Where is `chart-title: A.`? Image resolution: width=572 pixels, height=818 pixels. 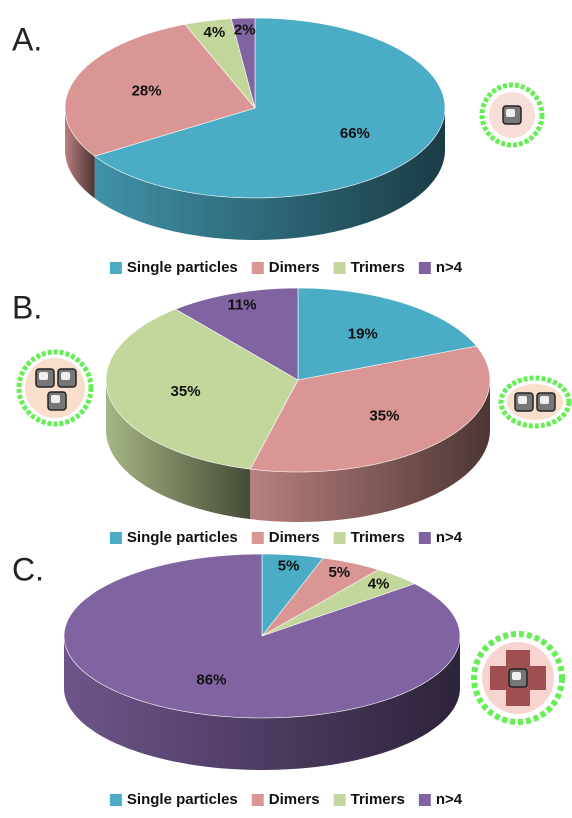 chart-title: A. is located at coordinates (27, 39).